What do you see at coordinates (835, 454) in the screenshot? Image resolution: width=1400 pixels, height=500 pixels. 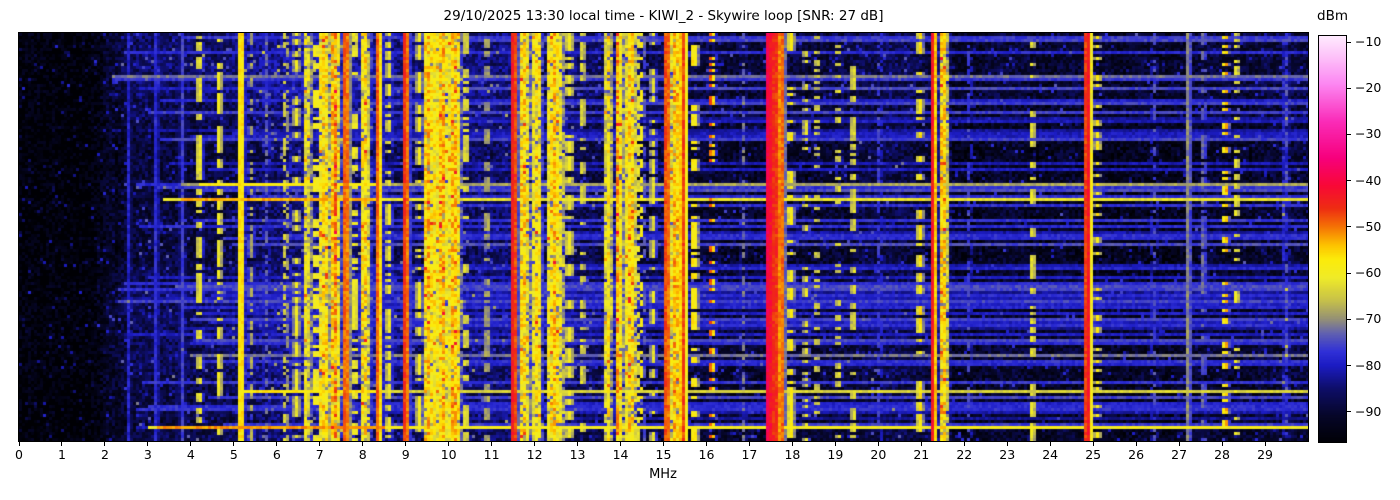 I see `x-tick-label: 19` at bounding box center [835, 454].